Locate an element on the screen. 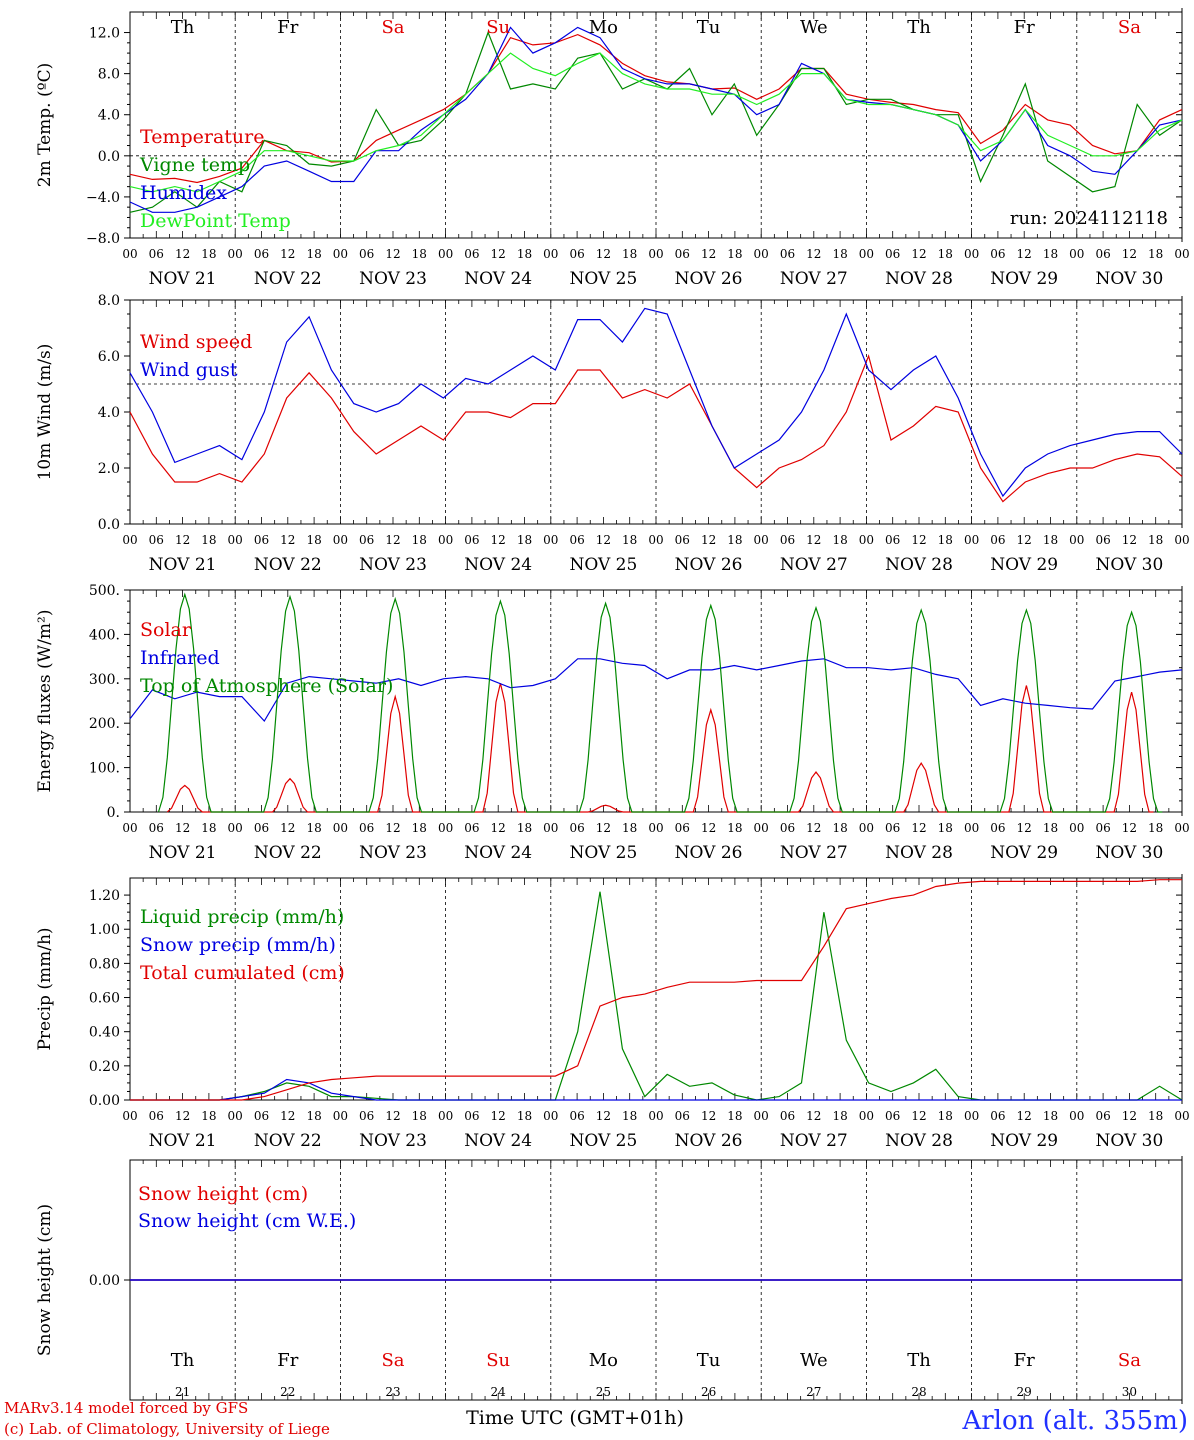  day-number: 21 is located at coordinates (182, 1392).